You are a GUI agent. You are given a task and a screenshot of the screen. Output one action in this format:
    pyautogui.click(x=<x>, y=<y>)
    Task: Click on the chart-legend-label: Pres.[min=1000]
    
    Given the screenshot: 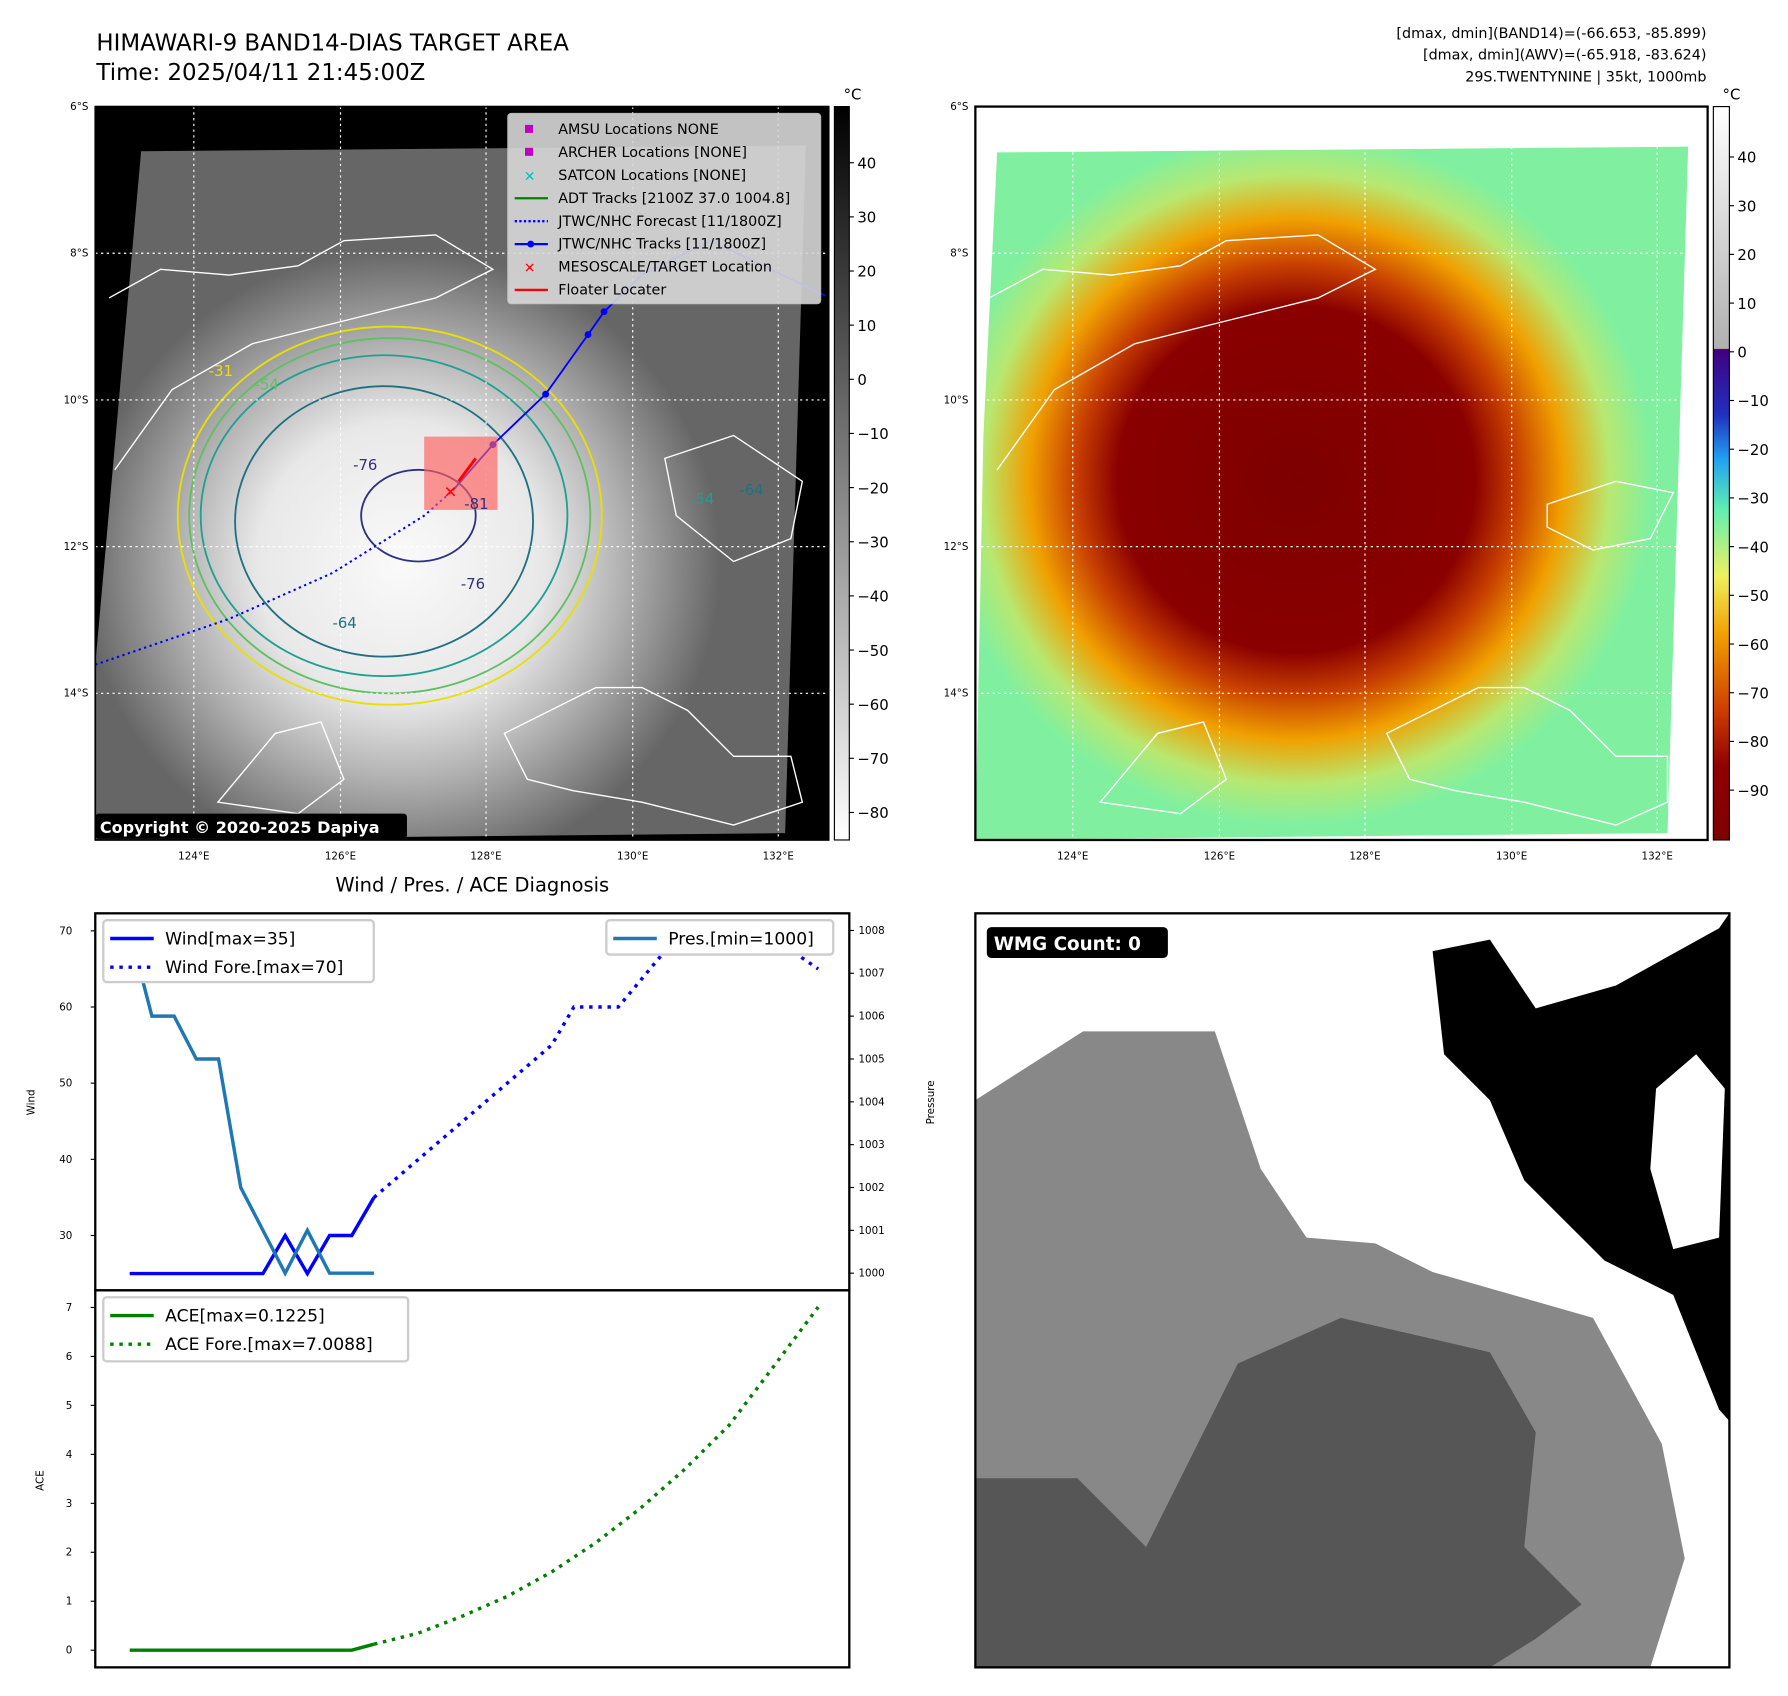 What is the action you would take?
    pyautogui.click(x=741, y=939)
    